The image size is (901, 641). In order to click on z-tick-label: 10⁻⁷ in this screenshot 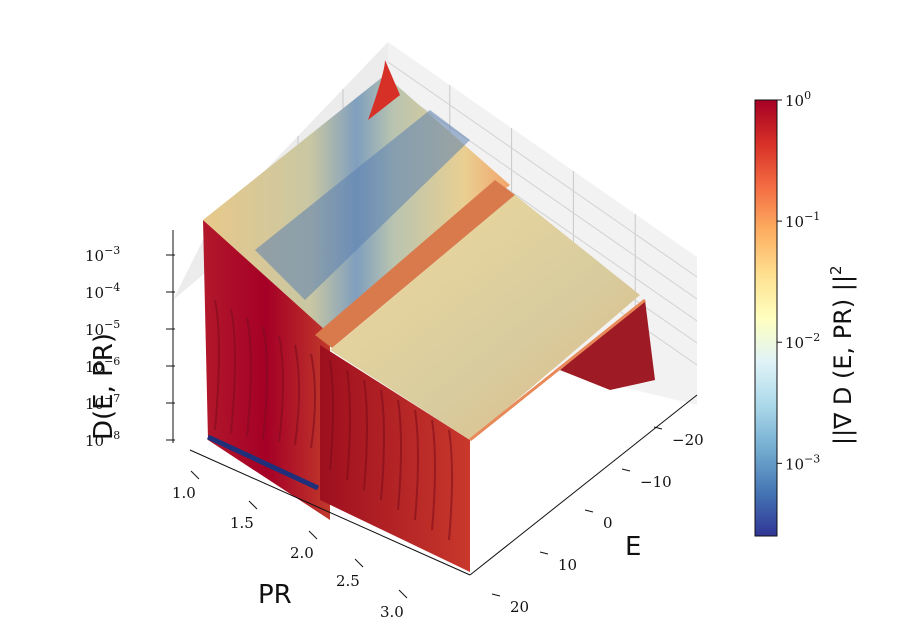, I will do `click(102, 402)`.